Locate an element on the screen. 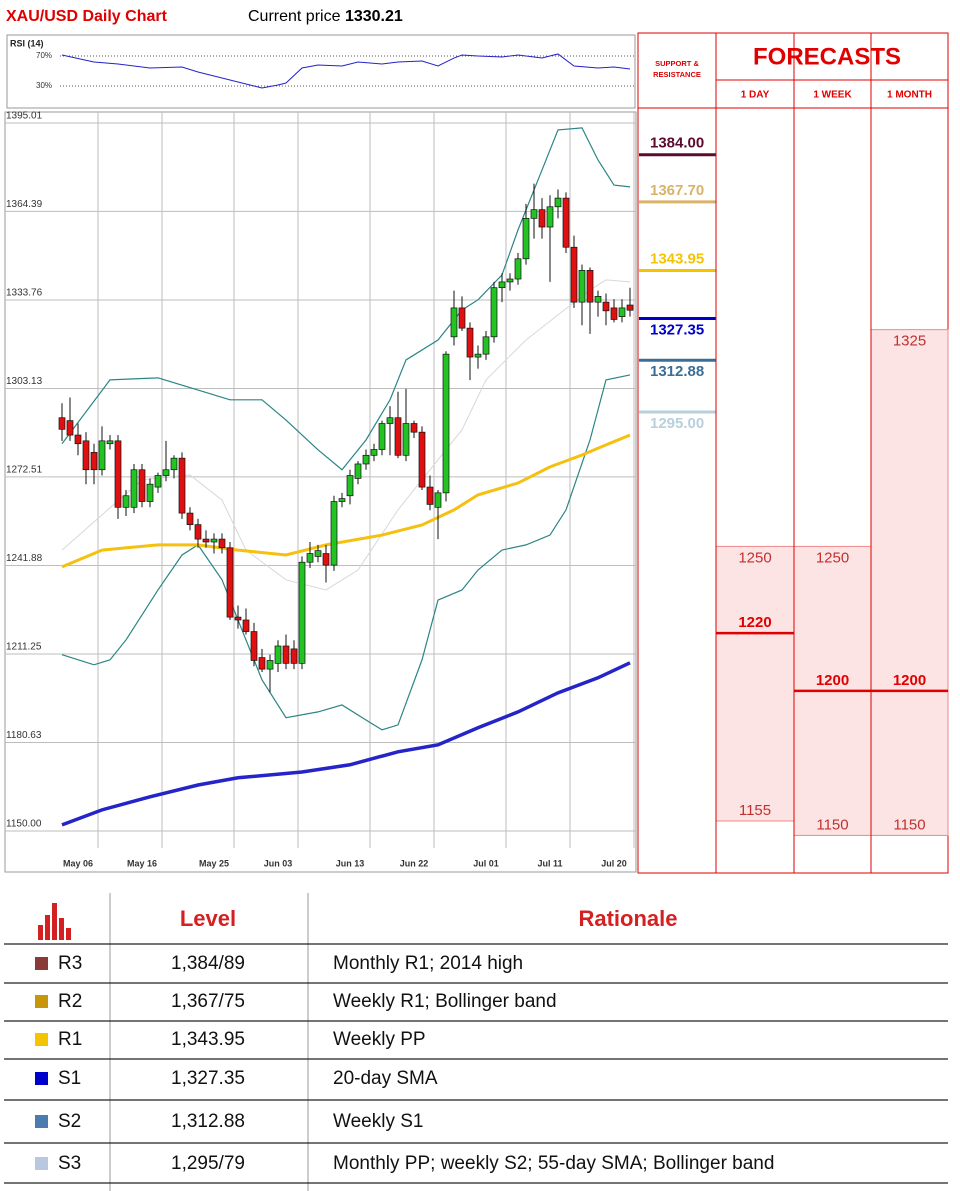 This screenshot has width=960, height=1191. x-tick-label: Jun 22 is located at coordinates (414, 863).